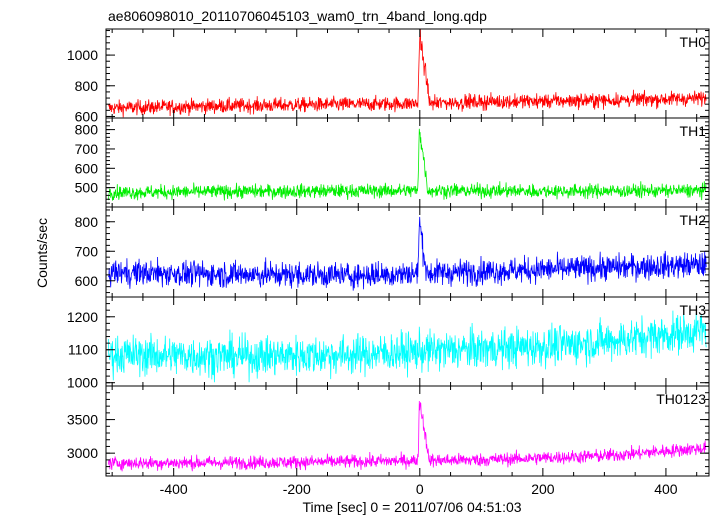 This screenshot has width=717, height=516. Describe the element at coordinates (420, 489) in the screenshot. I see `x-tick-label: 0` at that location.